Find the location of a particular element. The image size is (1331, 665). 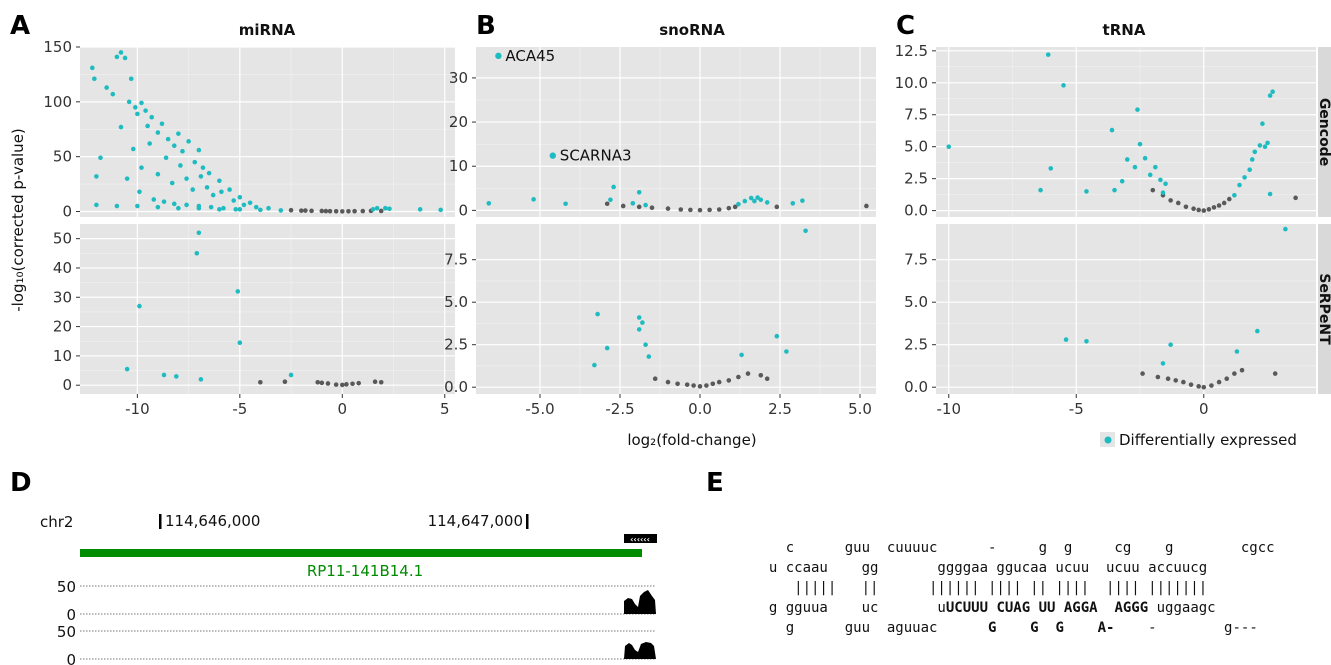

x-tick-label: 5.0 is located at coordinates (860, 409).